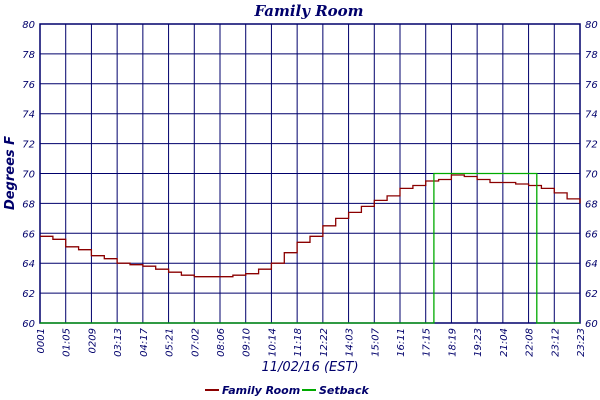 The width and height of the screenshot is (600, 400). What do you see at coordinates (118, 342) in the screenshot?
I see `x-tick-label: 03:13` at bounding box center [118, 342].